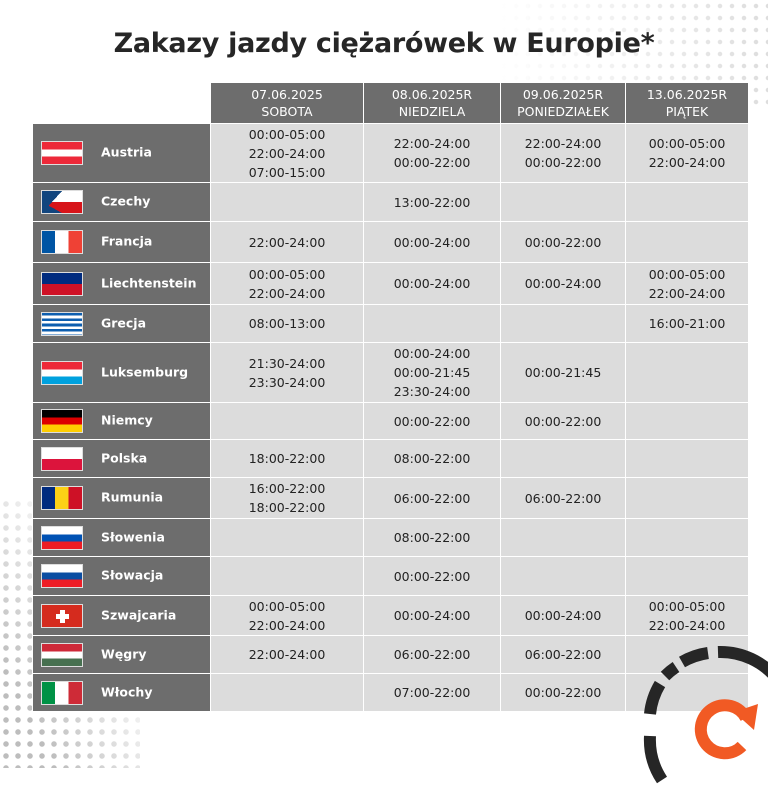  I want to click on country-name: Słowenia, so click(133, 536).